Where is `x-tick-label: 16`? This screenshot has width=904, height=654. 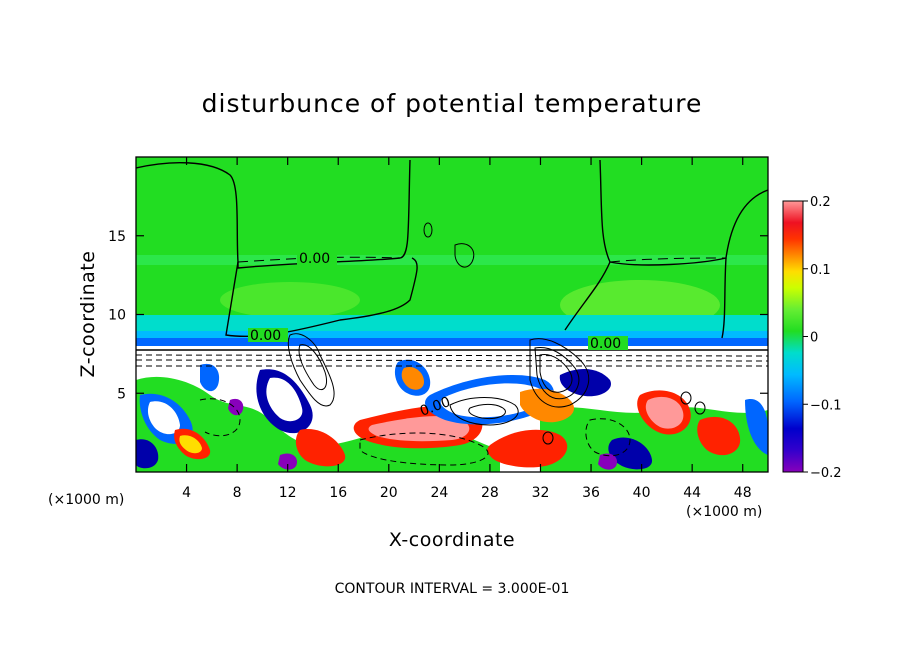 x-tick-label: 16 is located at coordinates (338, 493).